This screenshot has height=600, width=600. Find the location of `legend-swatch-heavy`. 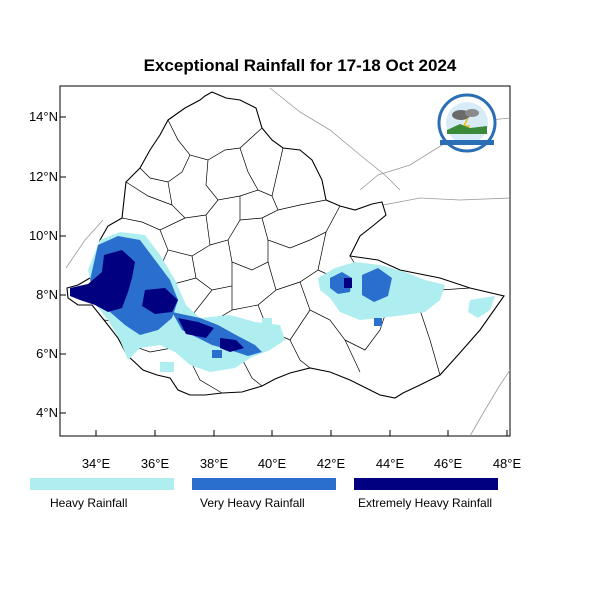

legend-swatch-heavy is located at coordinates (102, 484).